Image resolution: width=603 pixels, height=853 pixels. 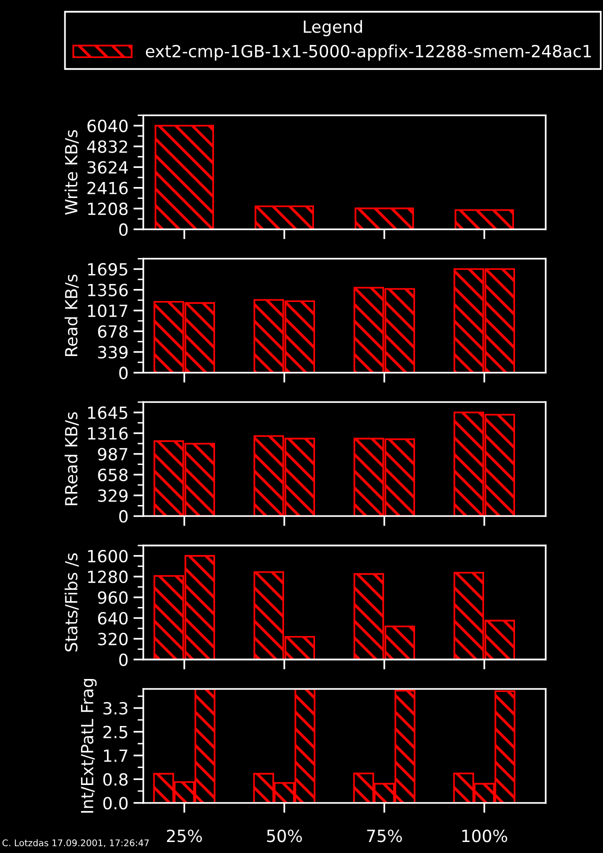 What do you see at coordinates (485, 836) in the screenshot?
I see `x-tick-label: 100%` at bounding box center [485, 836].